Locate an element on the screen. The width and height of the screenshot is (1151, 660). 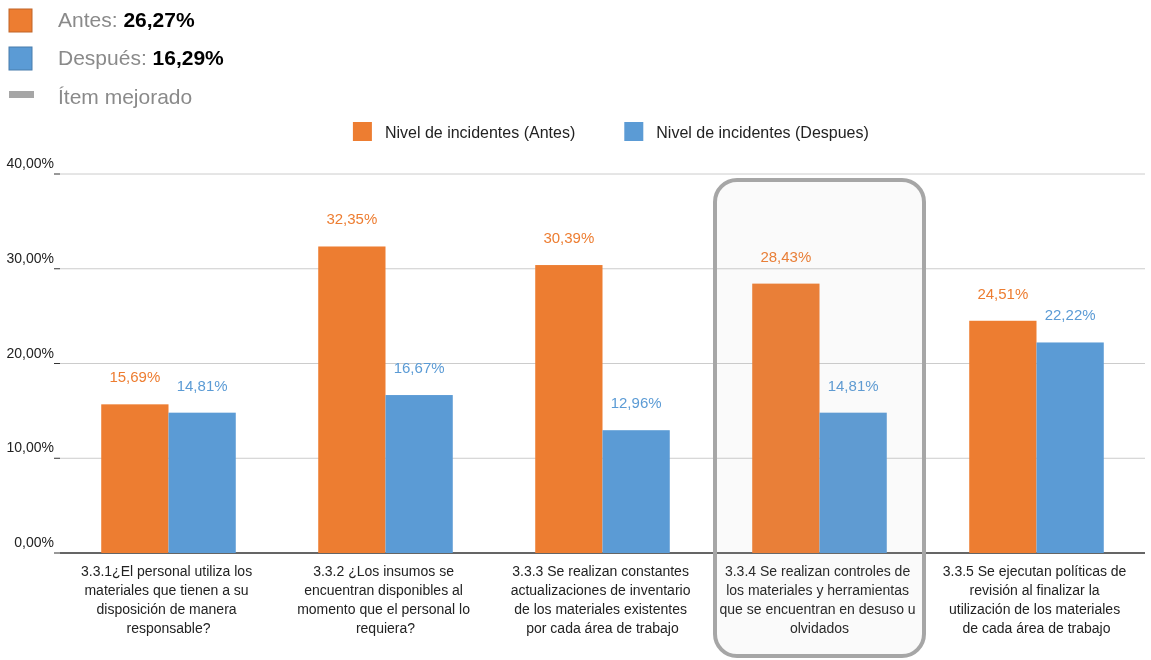
text: Antes: 26,27% is located at coordinates (126, 19).